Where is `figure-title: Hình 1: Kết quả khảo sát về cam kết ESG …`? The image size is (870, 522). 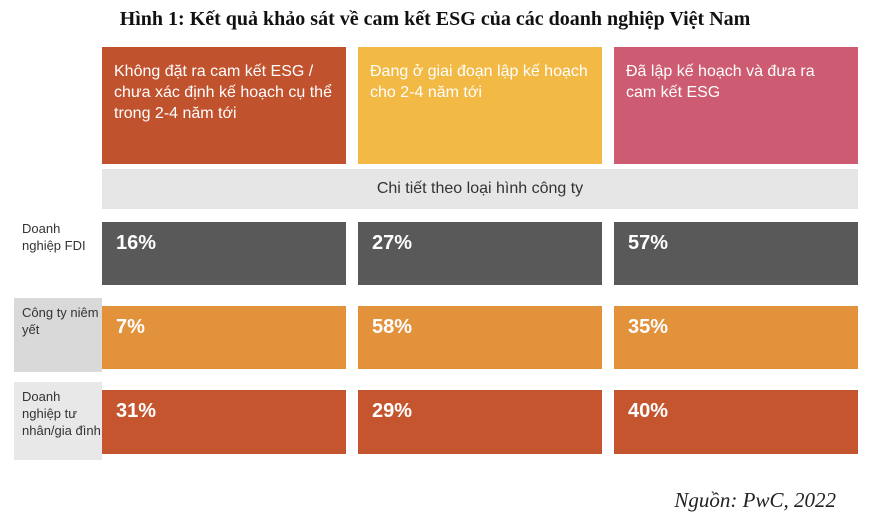 figure-title: Hình 1: Kết quả khảo sát về cam kết ESG … is located at coordinates (435, 19).